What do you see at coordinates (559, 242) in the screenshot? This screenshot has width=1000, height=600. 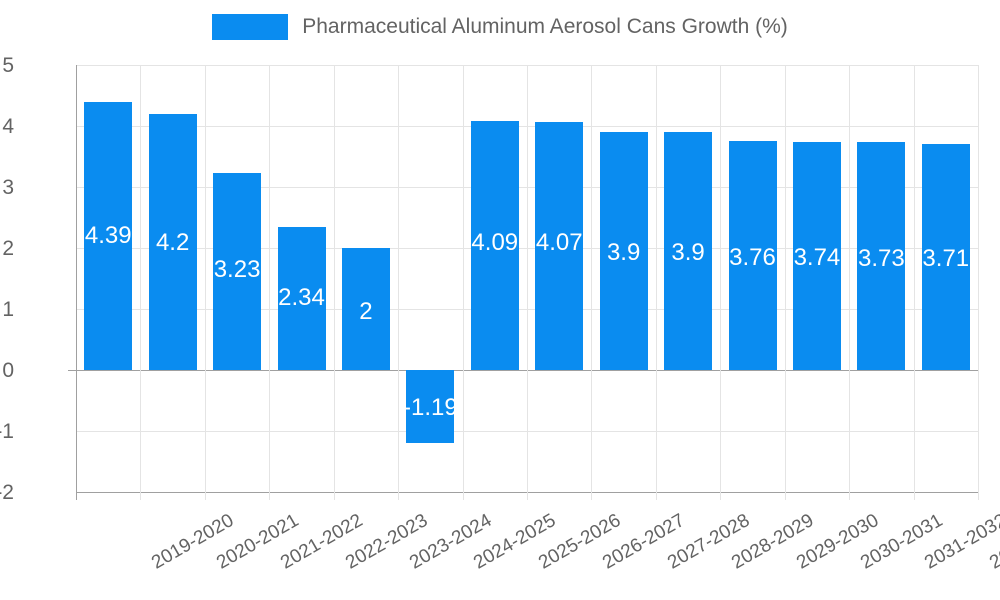 I see `bar-value-label: 4.07` at bounding box center [559, 242].